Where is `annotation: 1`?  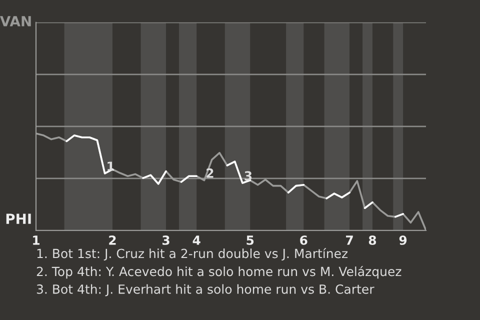
annotation: 1 is located at coordinates (111, 166).